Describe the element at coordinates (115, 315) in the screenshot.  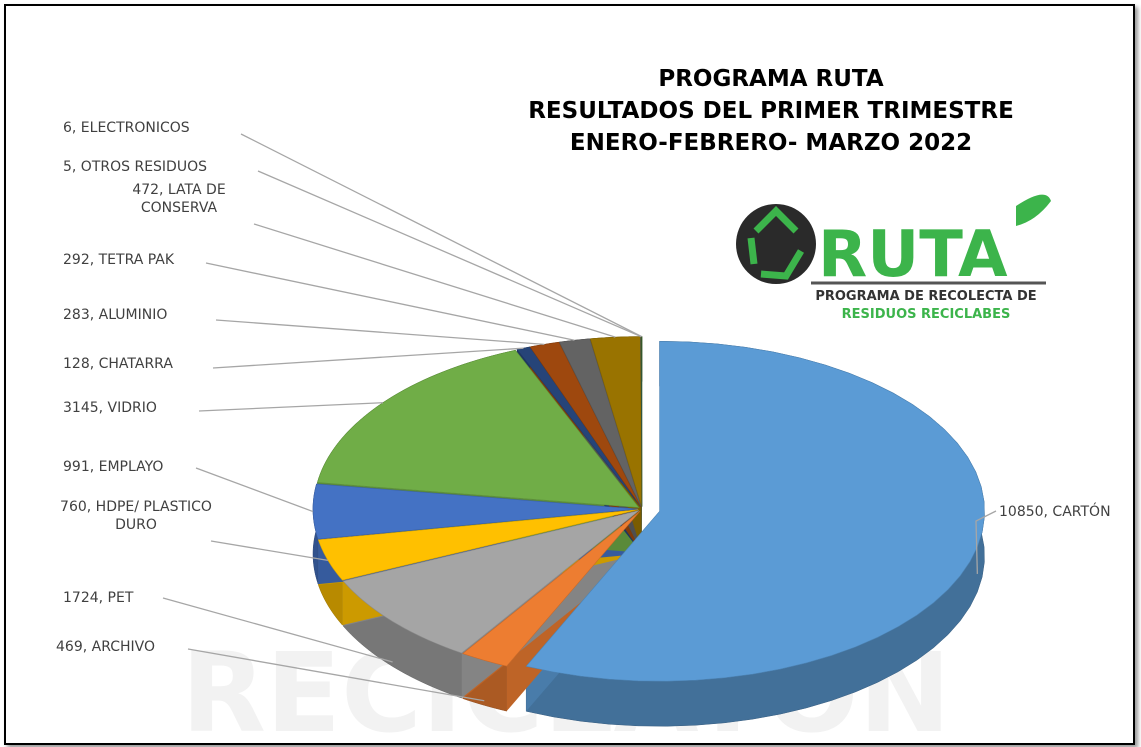
I see `data-label: 283, ALUMINIO` at that location.